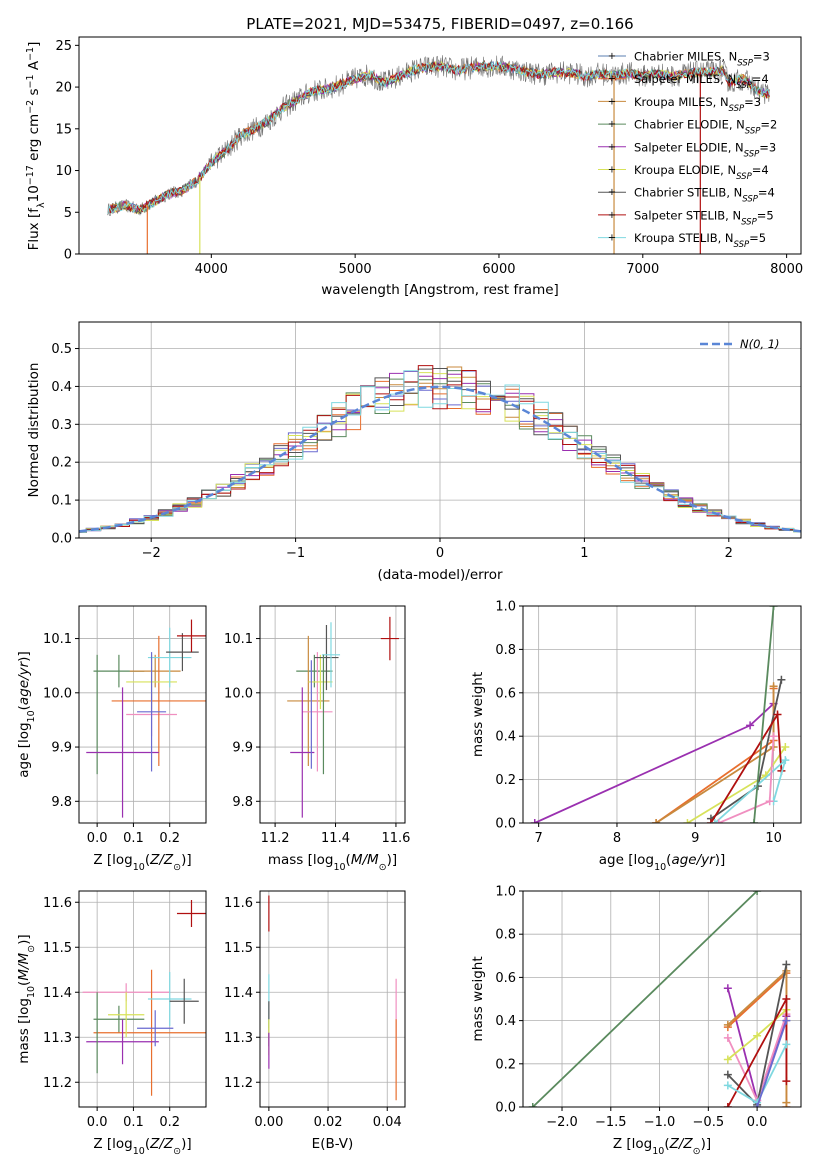  What do you see at coordinates (786, 269) in the screenshot?
I see `x-tick-label: 8000` at bounding box center [786, 269].